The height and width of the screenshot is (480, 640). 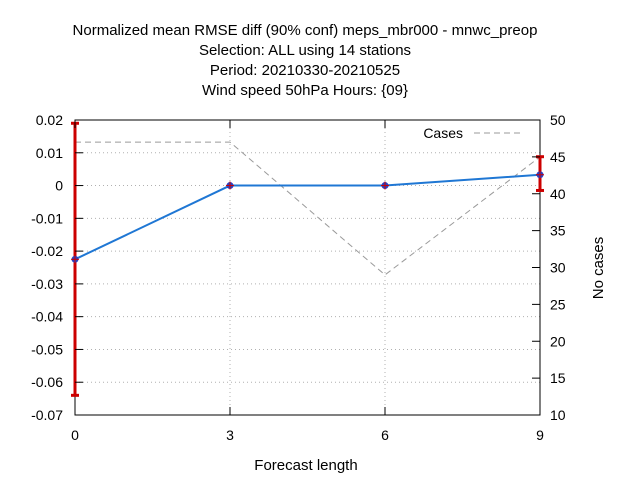 I want to click on x-tick-label: 0, so click(x=75, y=435).